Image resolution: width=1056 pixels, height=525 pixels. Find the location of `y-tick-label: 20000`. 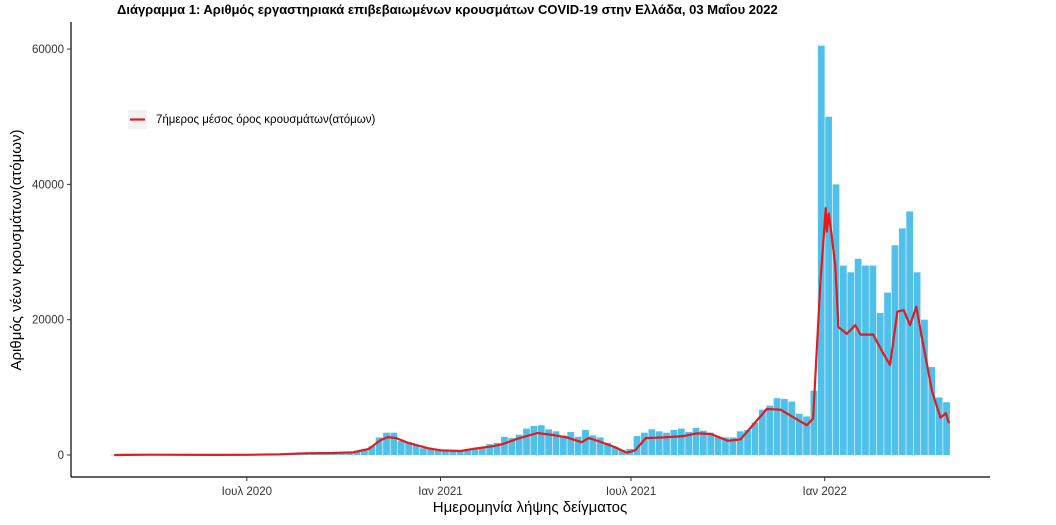

y-tick-label: 20000 is located at coordinates (48, 321).